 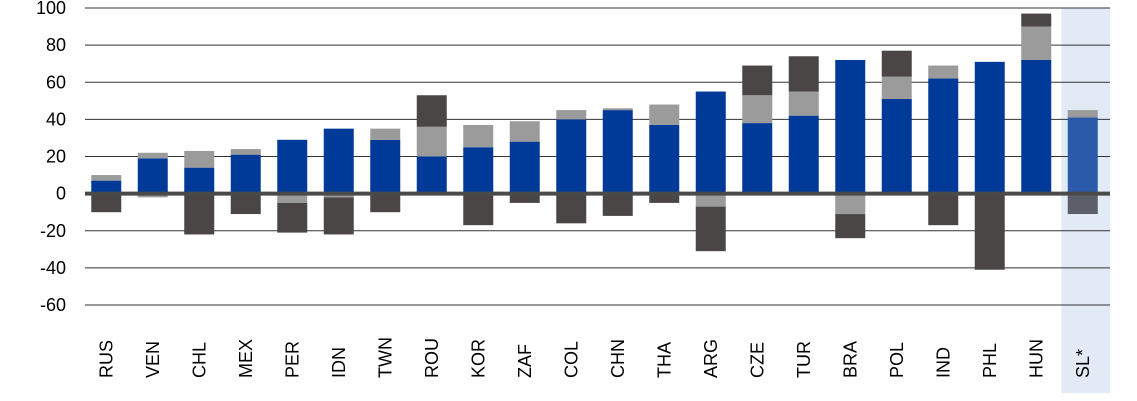 What do you see at coordinates (51, 9) in the screenshot?
I see `y-tick-label: 100` at bounding box center [51, 9].